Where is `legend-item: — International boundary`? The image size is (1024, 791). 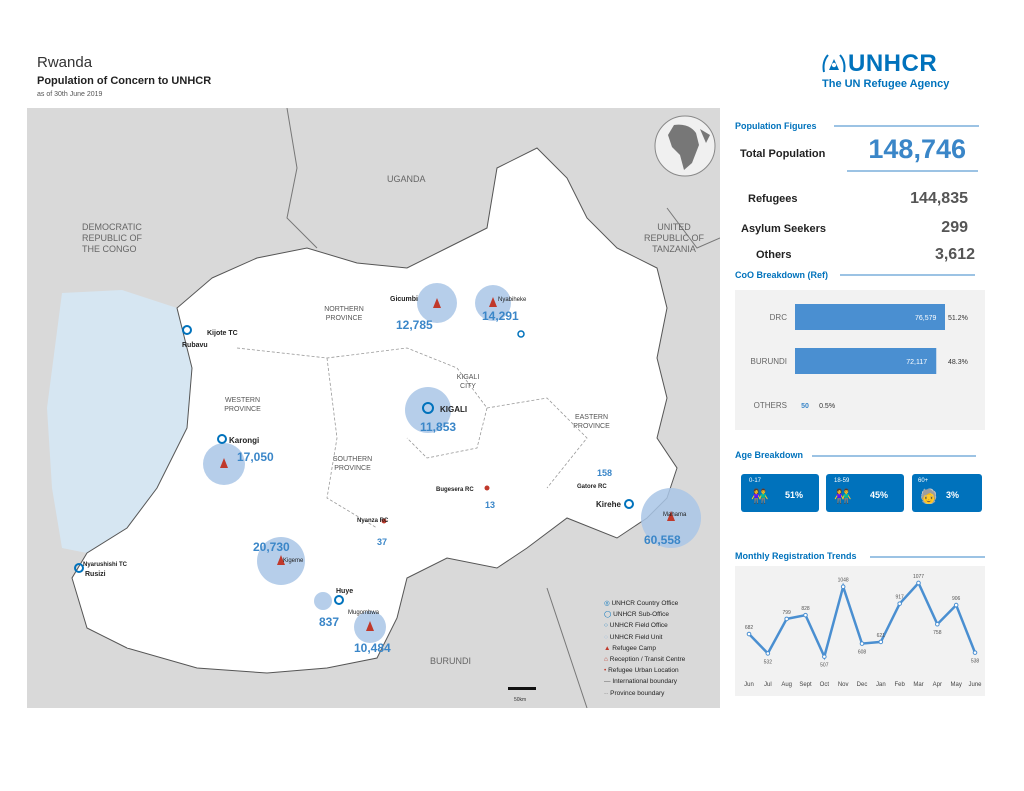 legend-item: — International boundary is located at coordinates (640, 682).